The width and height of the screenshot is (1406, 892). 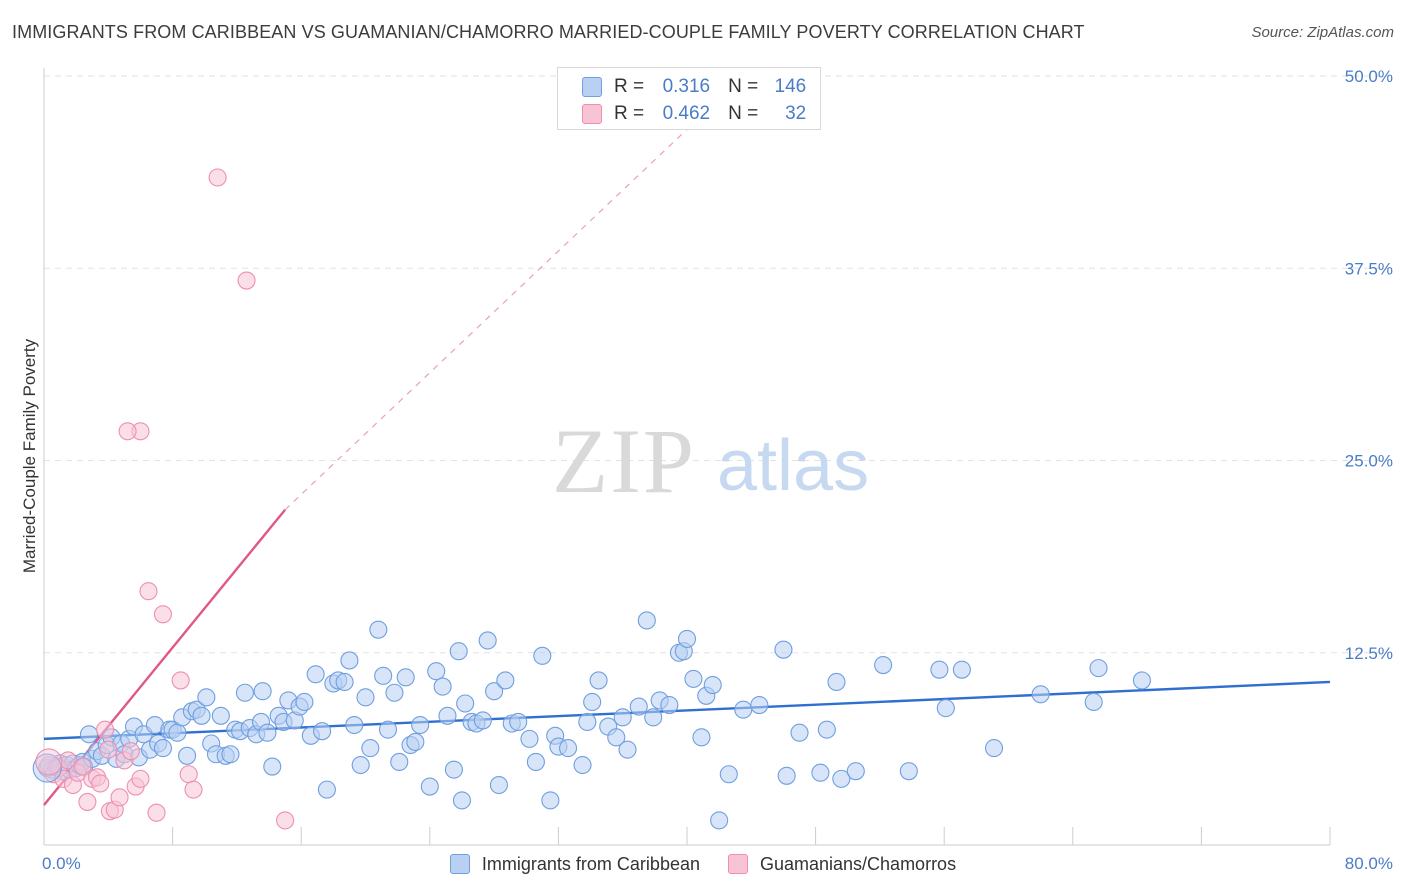 I want to click on watermark: ZIP atlas, so click(x=710, y=461).